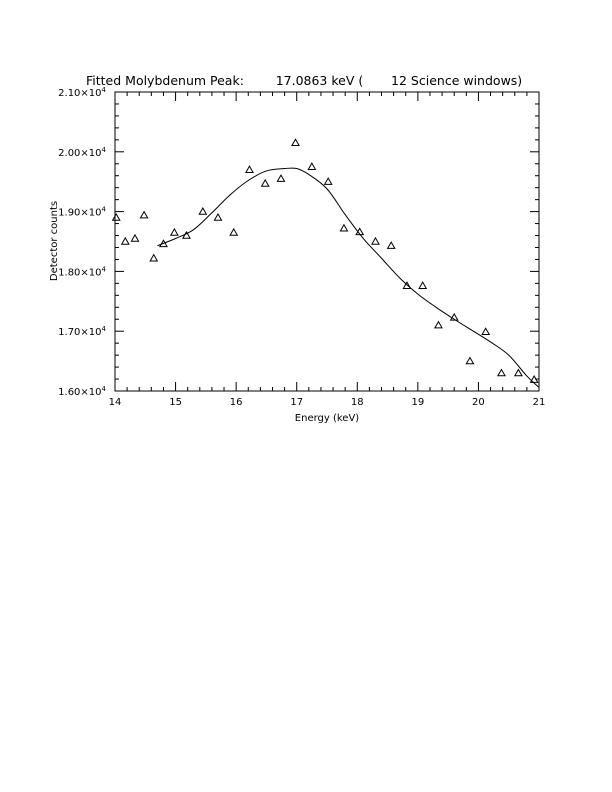 The width and height of the screenshot is (612, 792). What do you see at coordinates (327, 418) in the screenshot?
I see `x-axis-label: Energy (keV)` at bounding box center [327, 418].